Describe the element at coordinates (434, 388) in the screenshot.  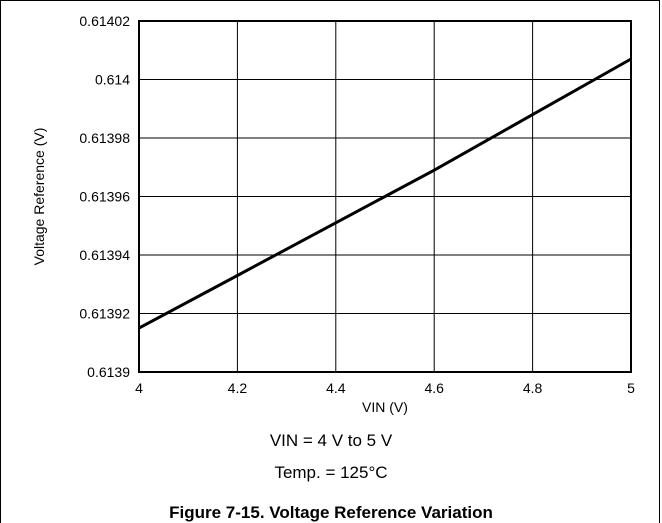
I see `x-tick-label: 4.6` at that location.